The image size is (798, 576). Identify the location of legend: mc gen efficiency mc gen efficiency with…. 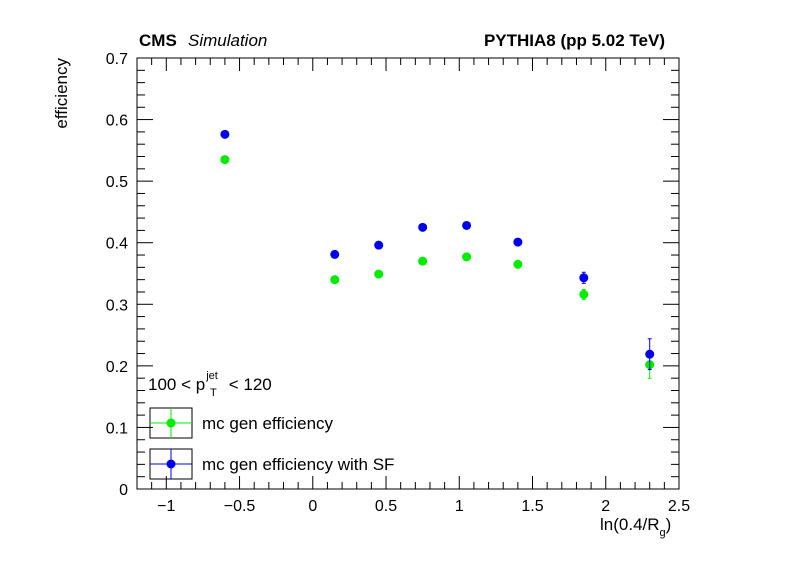
(271, 443).